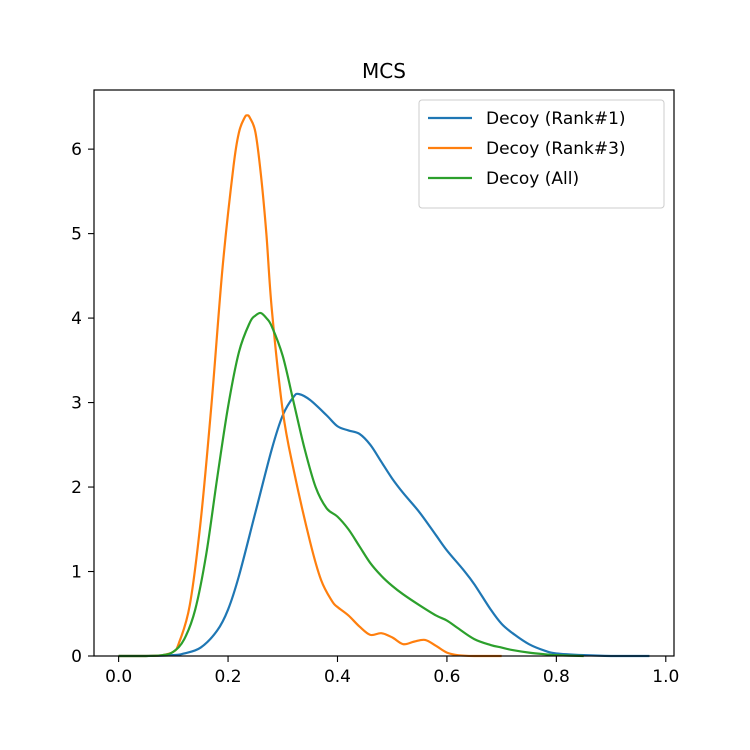 The image size is (750, 750). What do you see at coordinates (76, 488) in the screenshot?
I see `y-tick-label: 2` at bounding box center [76, 488].